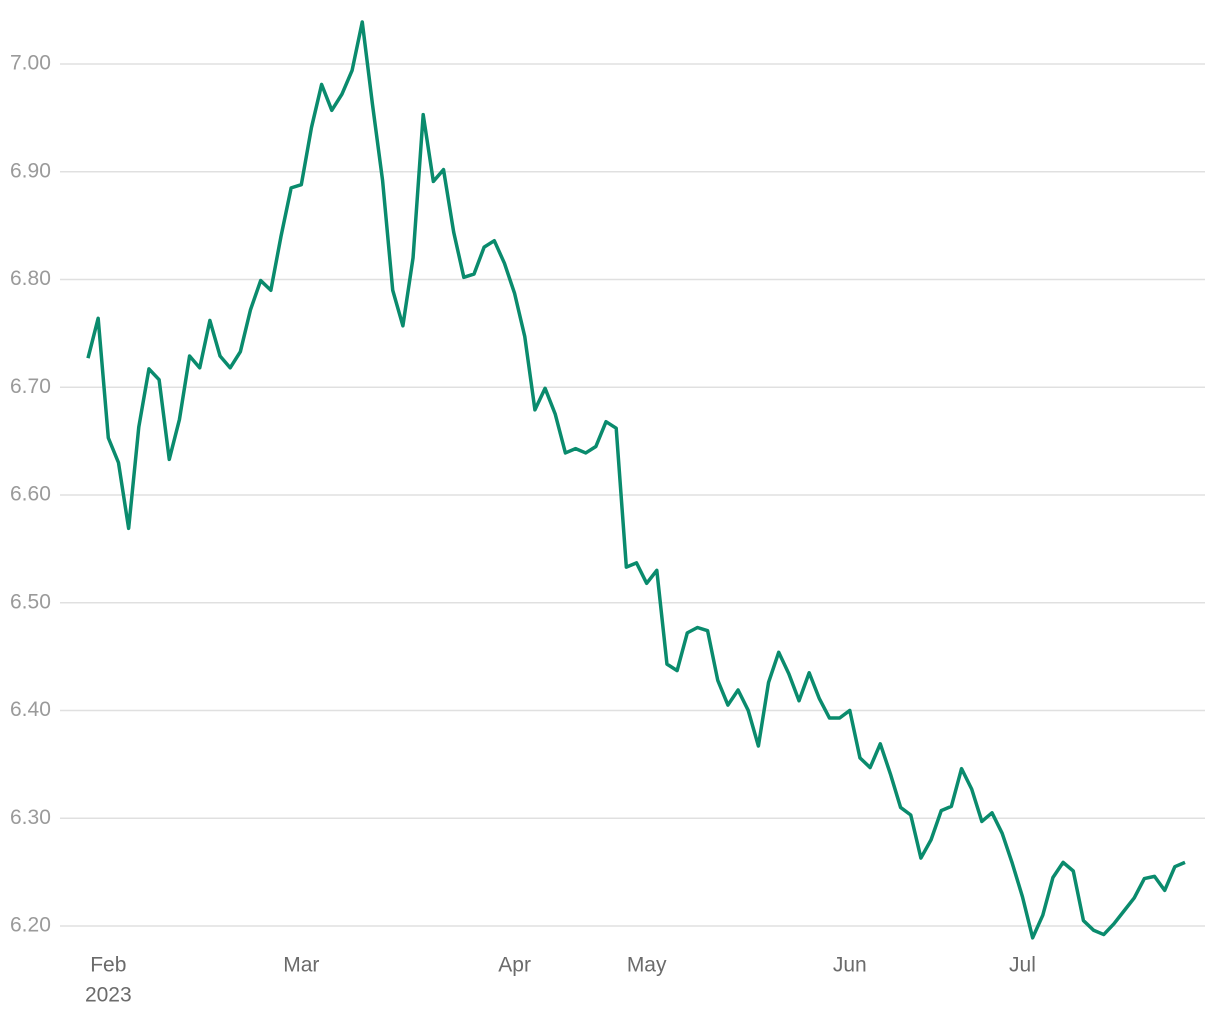  I want to click on y-tick-label: 6.20, so click(30, 924).